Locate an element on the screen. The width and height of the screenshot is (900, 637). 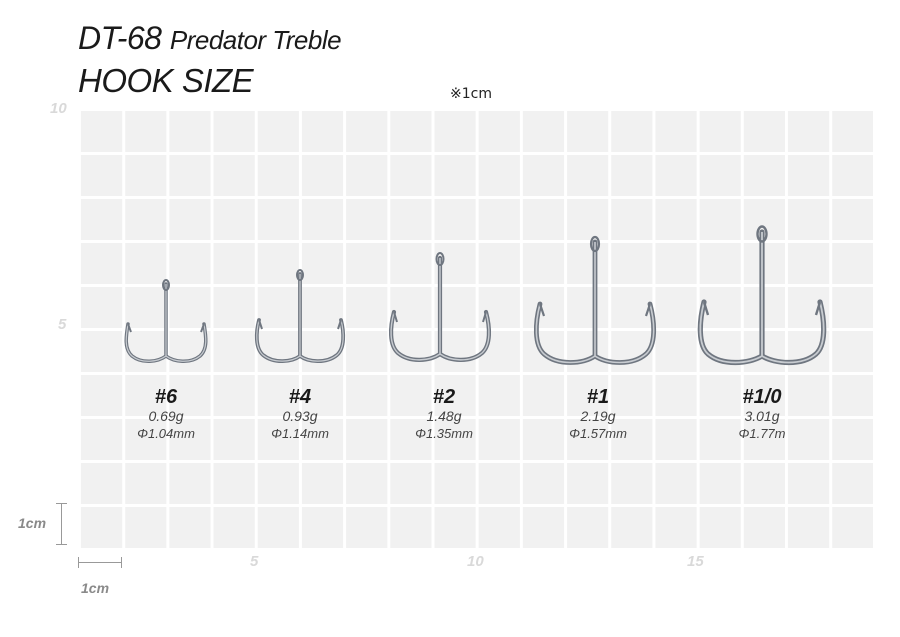
hook-size-label: #2 is located at coordinates (444, 397).